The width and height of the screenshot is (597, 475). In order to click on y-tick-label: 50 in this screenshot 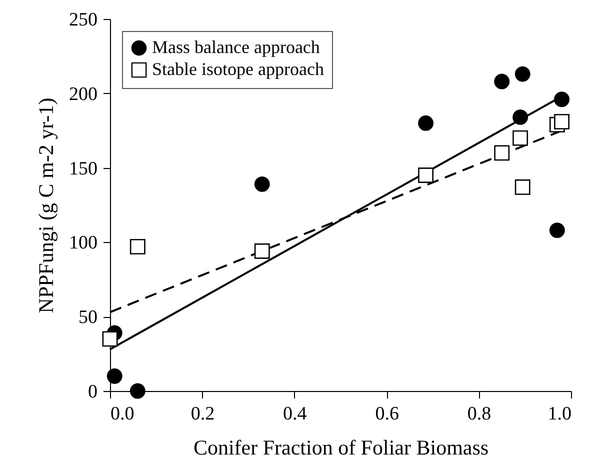, I will do `click(88, 317)`.